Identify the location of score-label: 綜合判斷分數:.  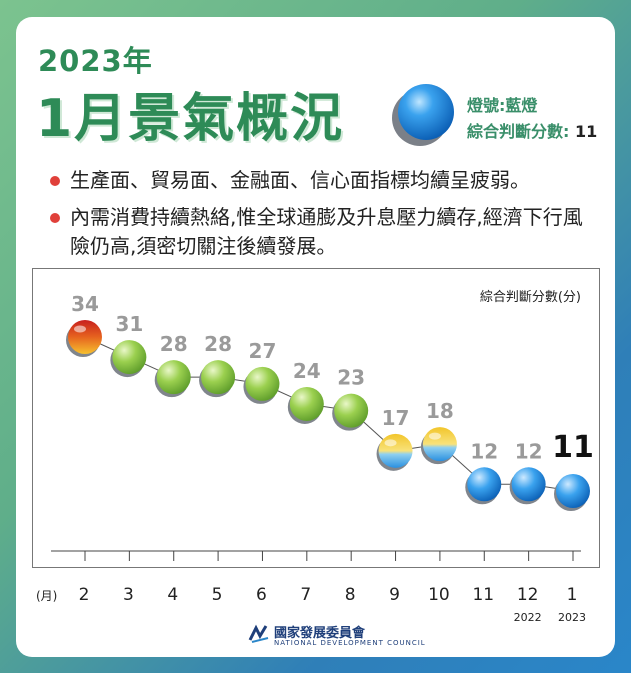
(518, 131).